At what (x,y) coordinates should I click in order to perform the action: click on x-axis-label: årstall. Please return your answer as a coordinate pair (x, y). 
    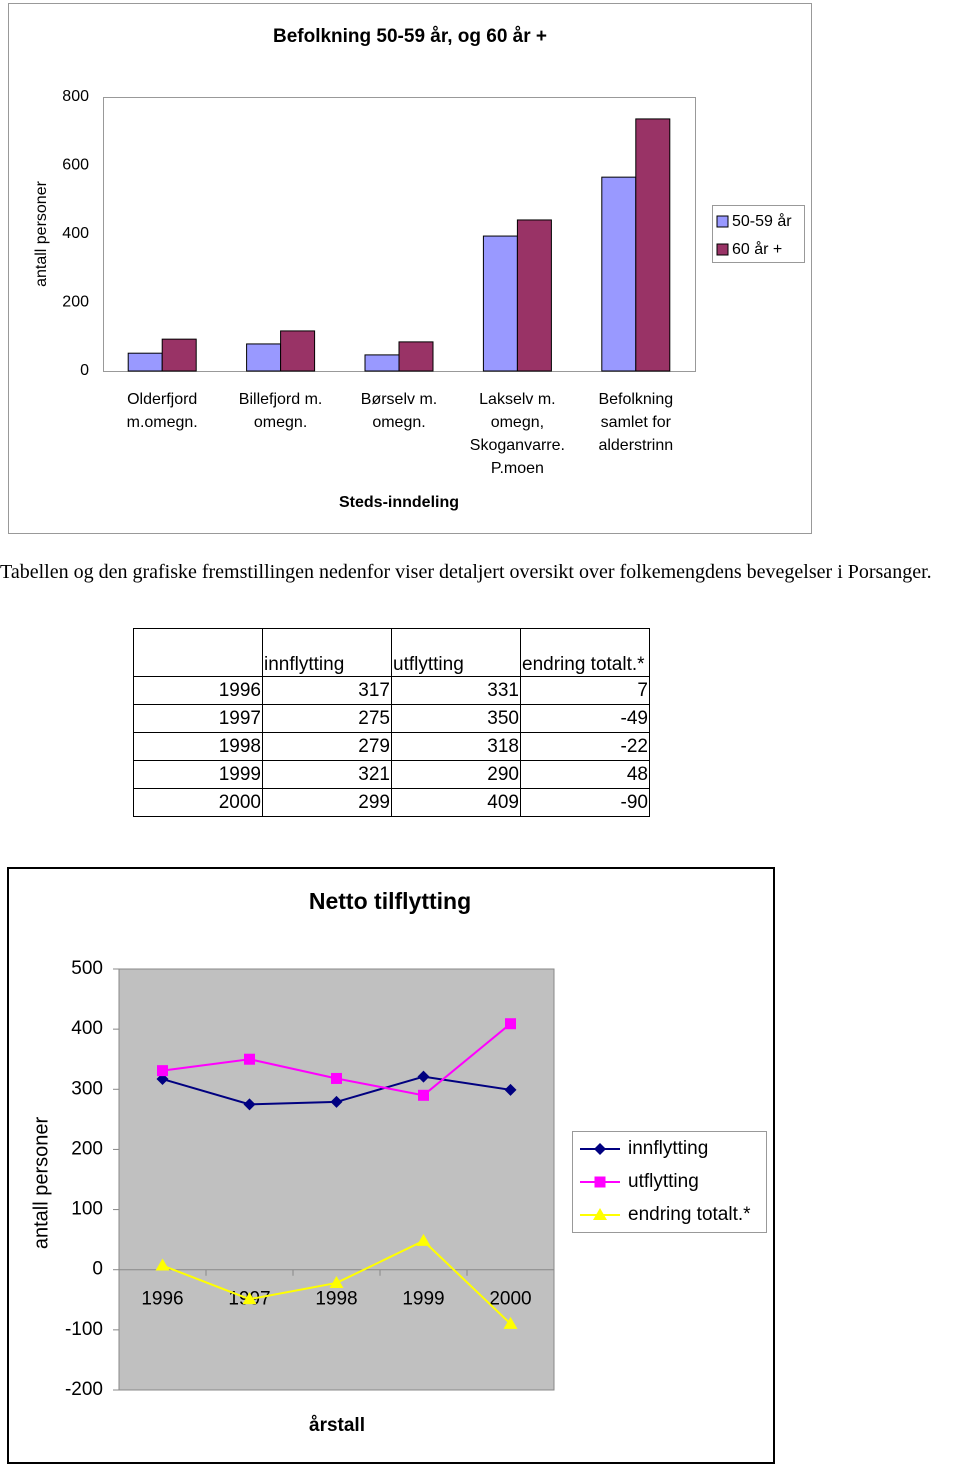
    Looking at the image, I should click on (337, 1425).